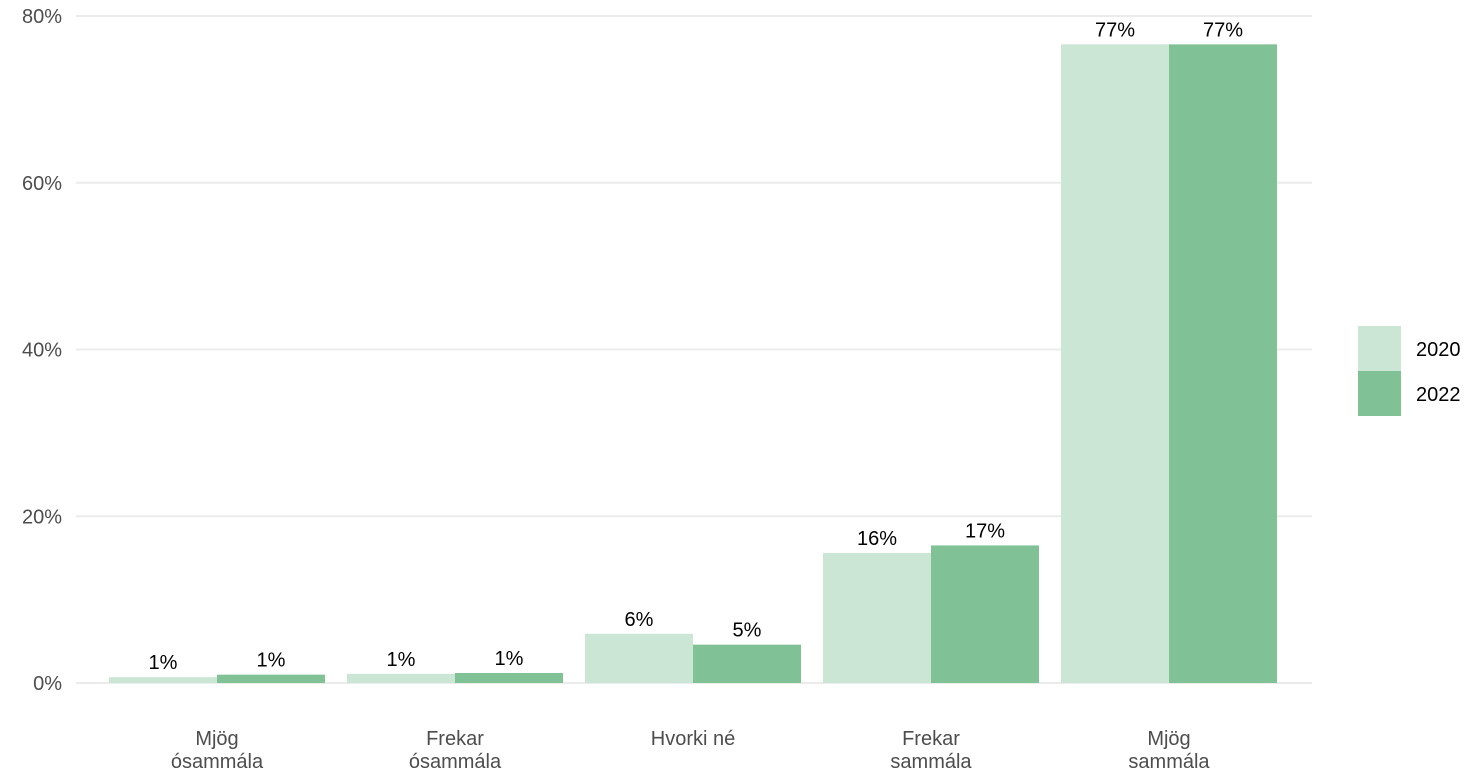 The width and height of the screenshot is (1480, 776). I want to click on legend-label: 2022, so click(1438, 395).